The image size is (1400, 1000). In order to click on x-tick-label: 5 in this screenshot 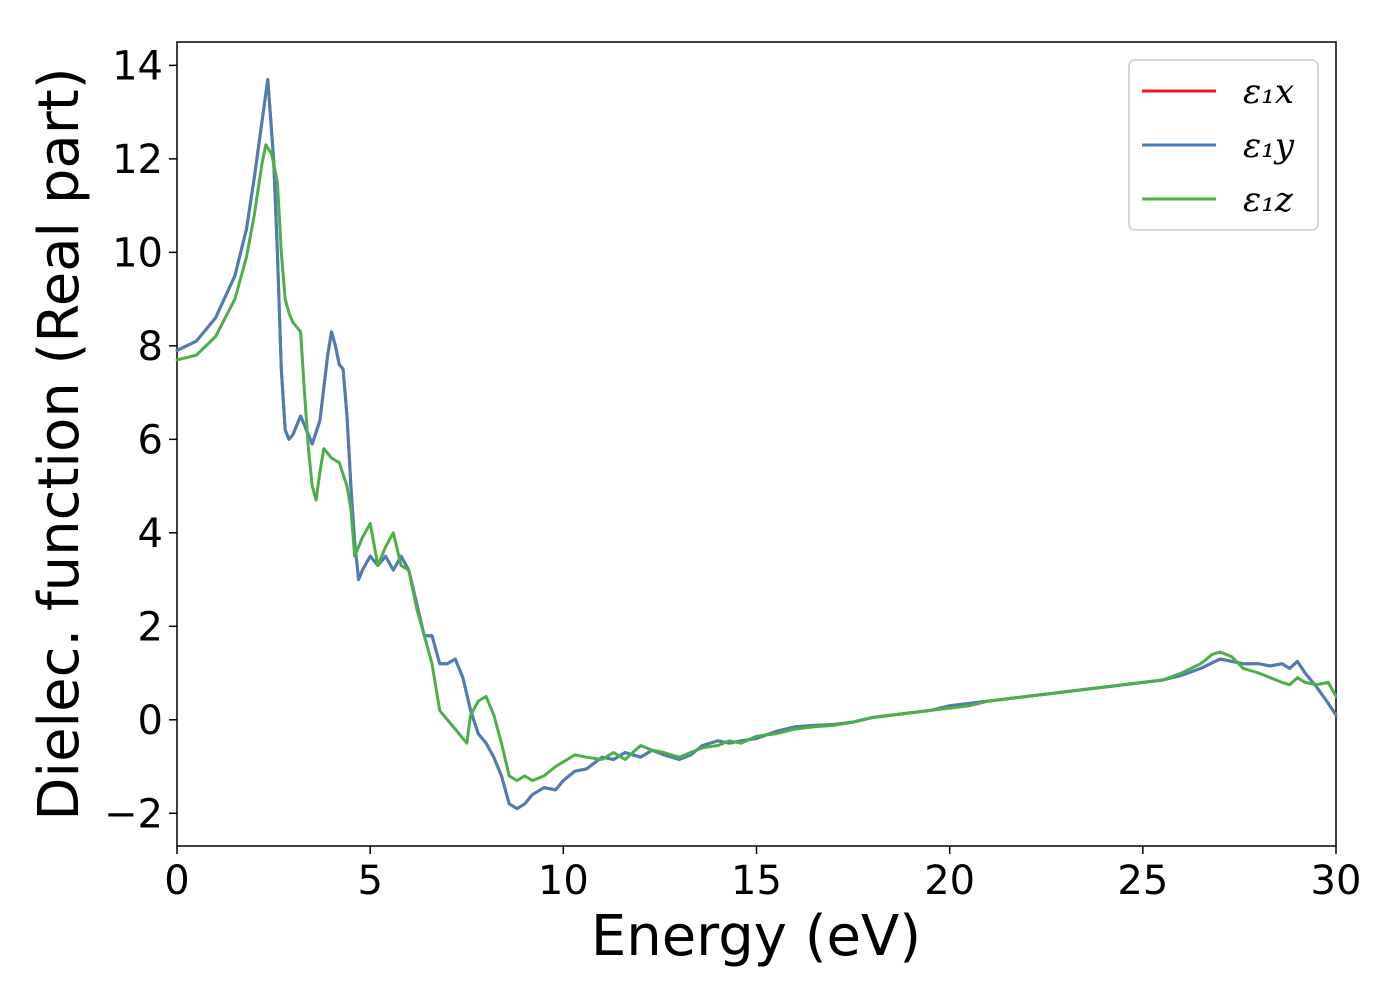, I will do `click(369, 881)`.